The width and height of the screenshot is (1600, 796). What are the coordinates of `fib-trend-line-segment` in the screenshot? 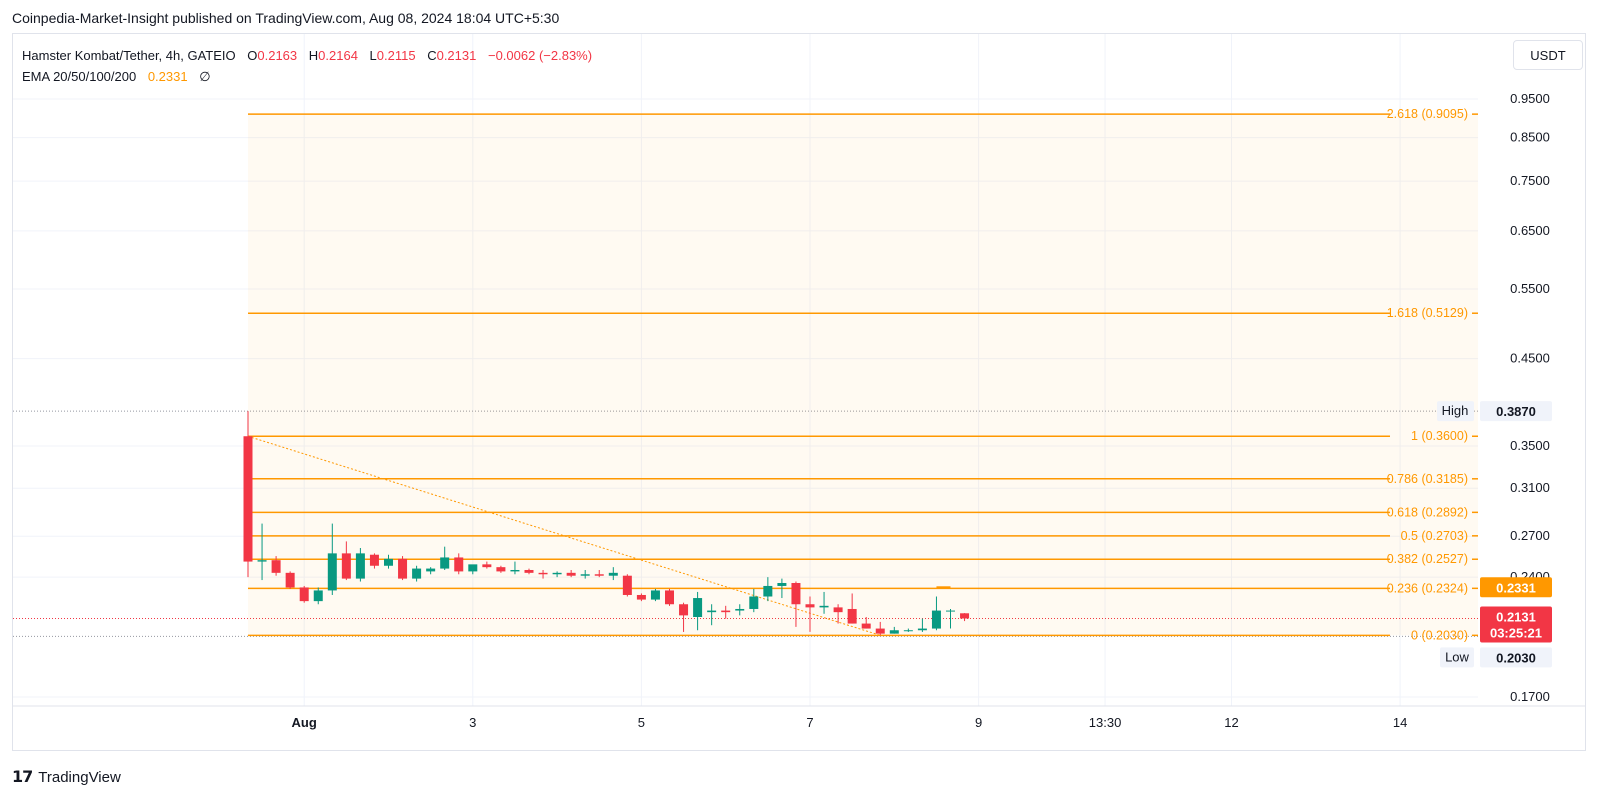 It's located at (564, 535).